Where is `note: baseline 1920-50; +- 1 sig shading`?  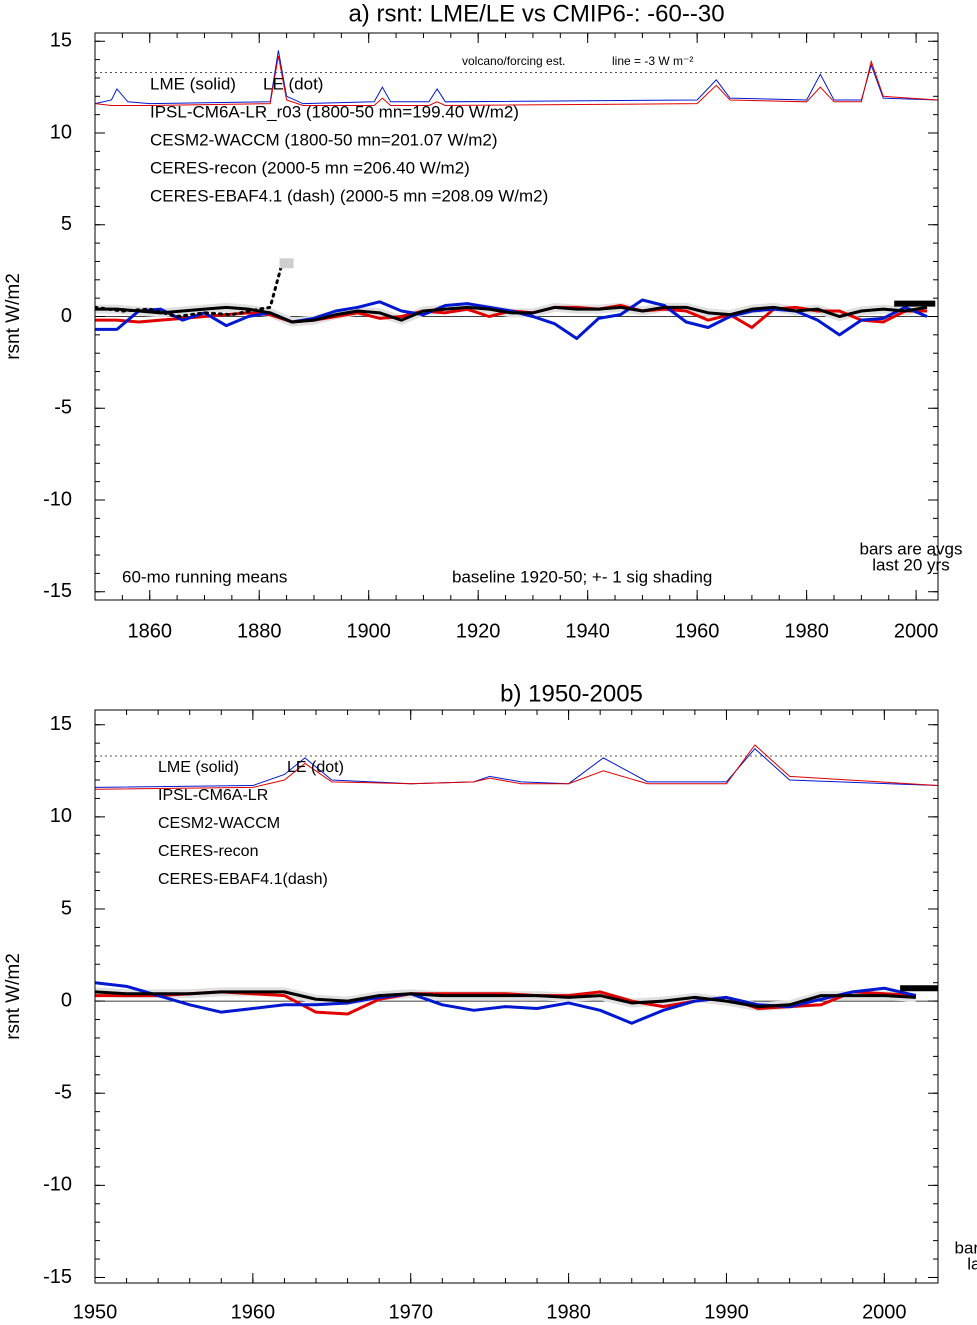
note: baseline 1920-50; +- 1 sig shading is located at coordinates (582, 576).